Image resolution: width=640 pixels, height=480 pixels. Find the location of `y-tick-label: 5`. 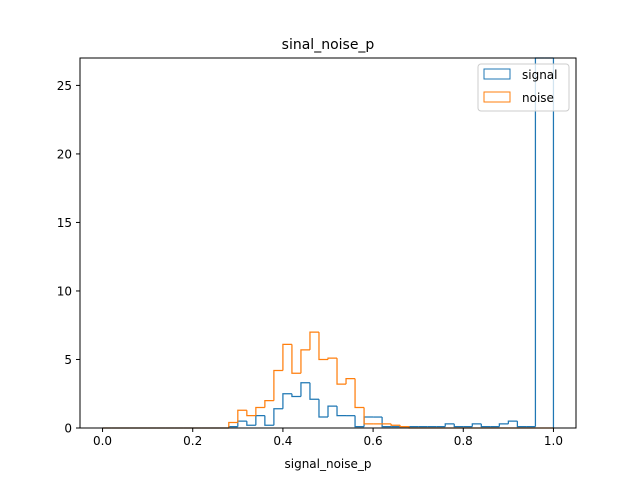

y-tick-label: 5 is located at coordinates (68, 360).